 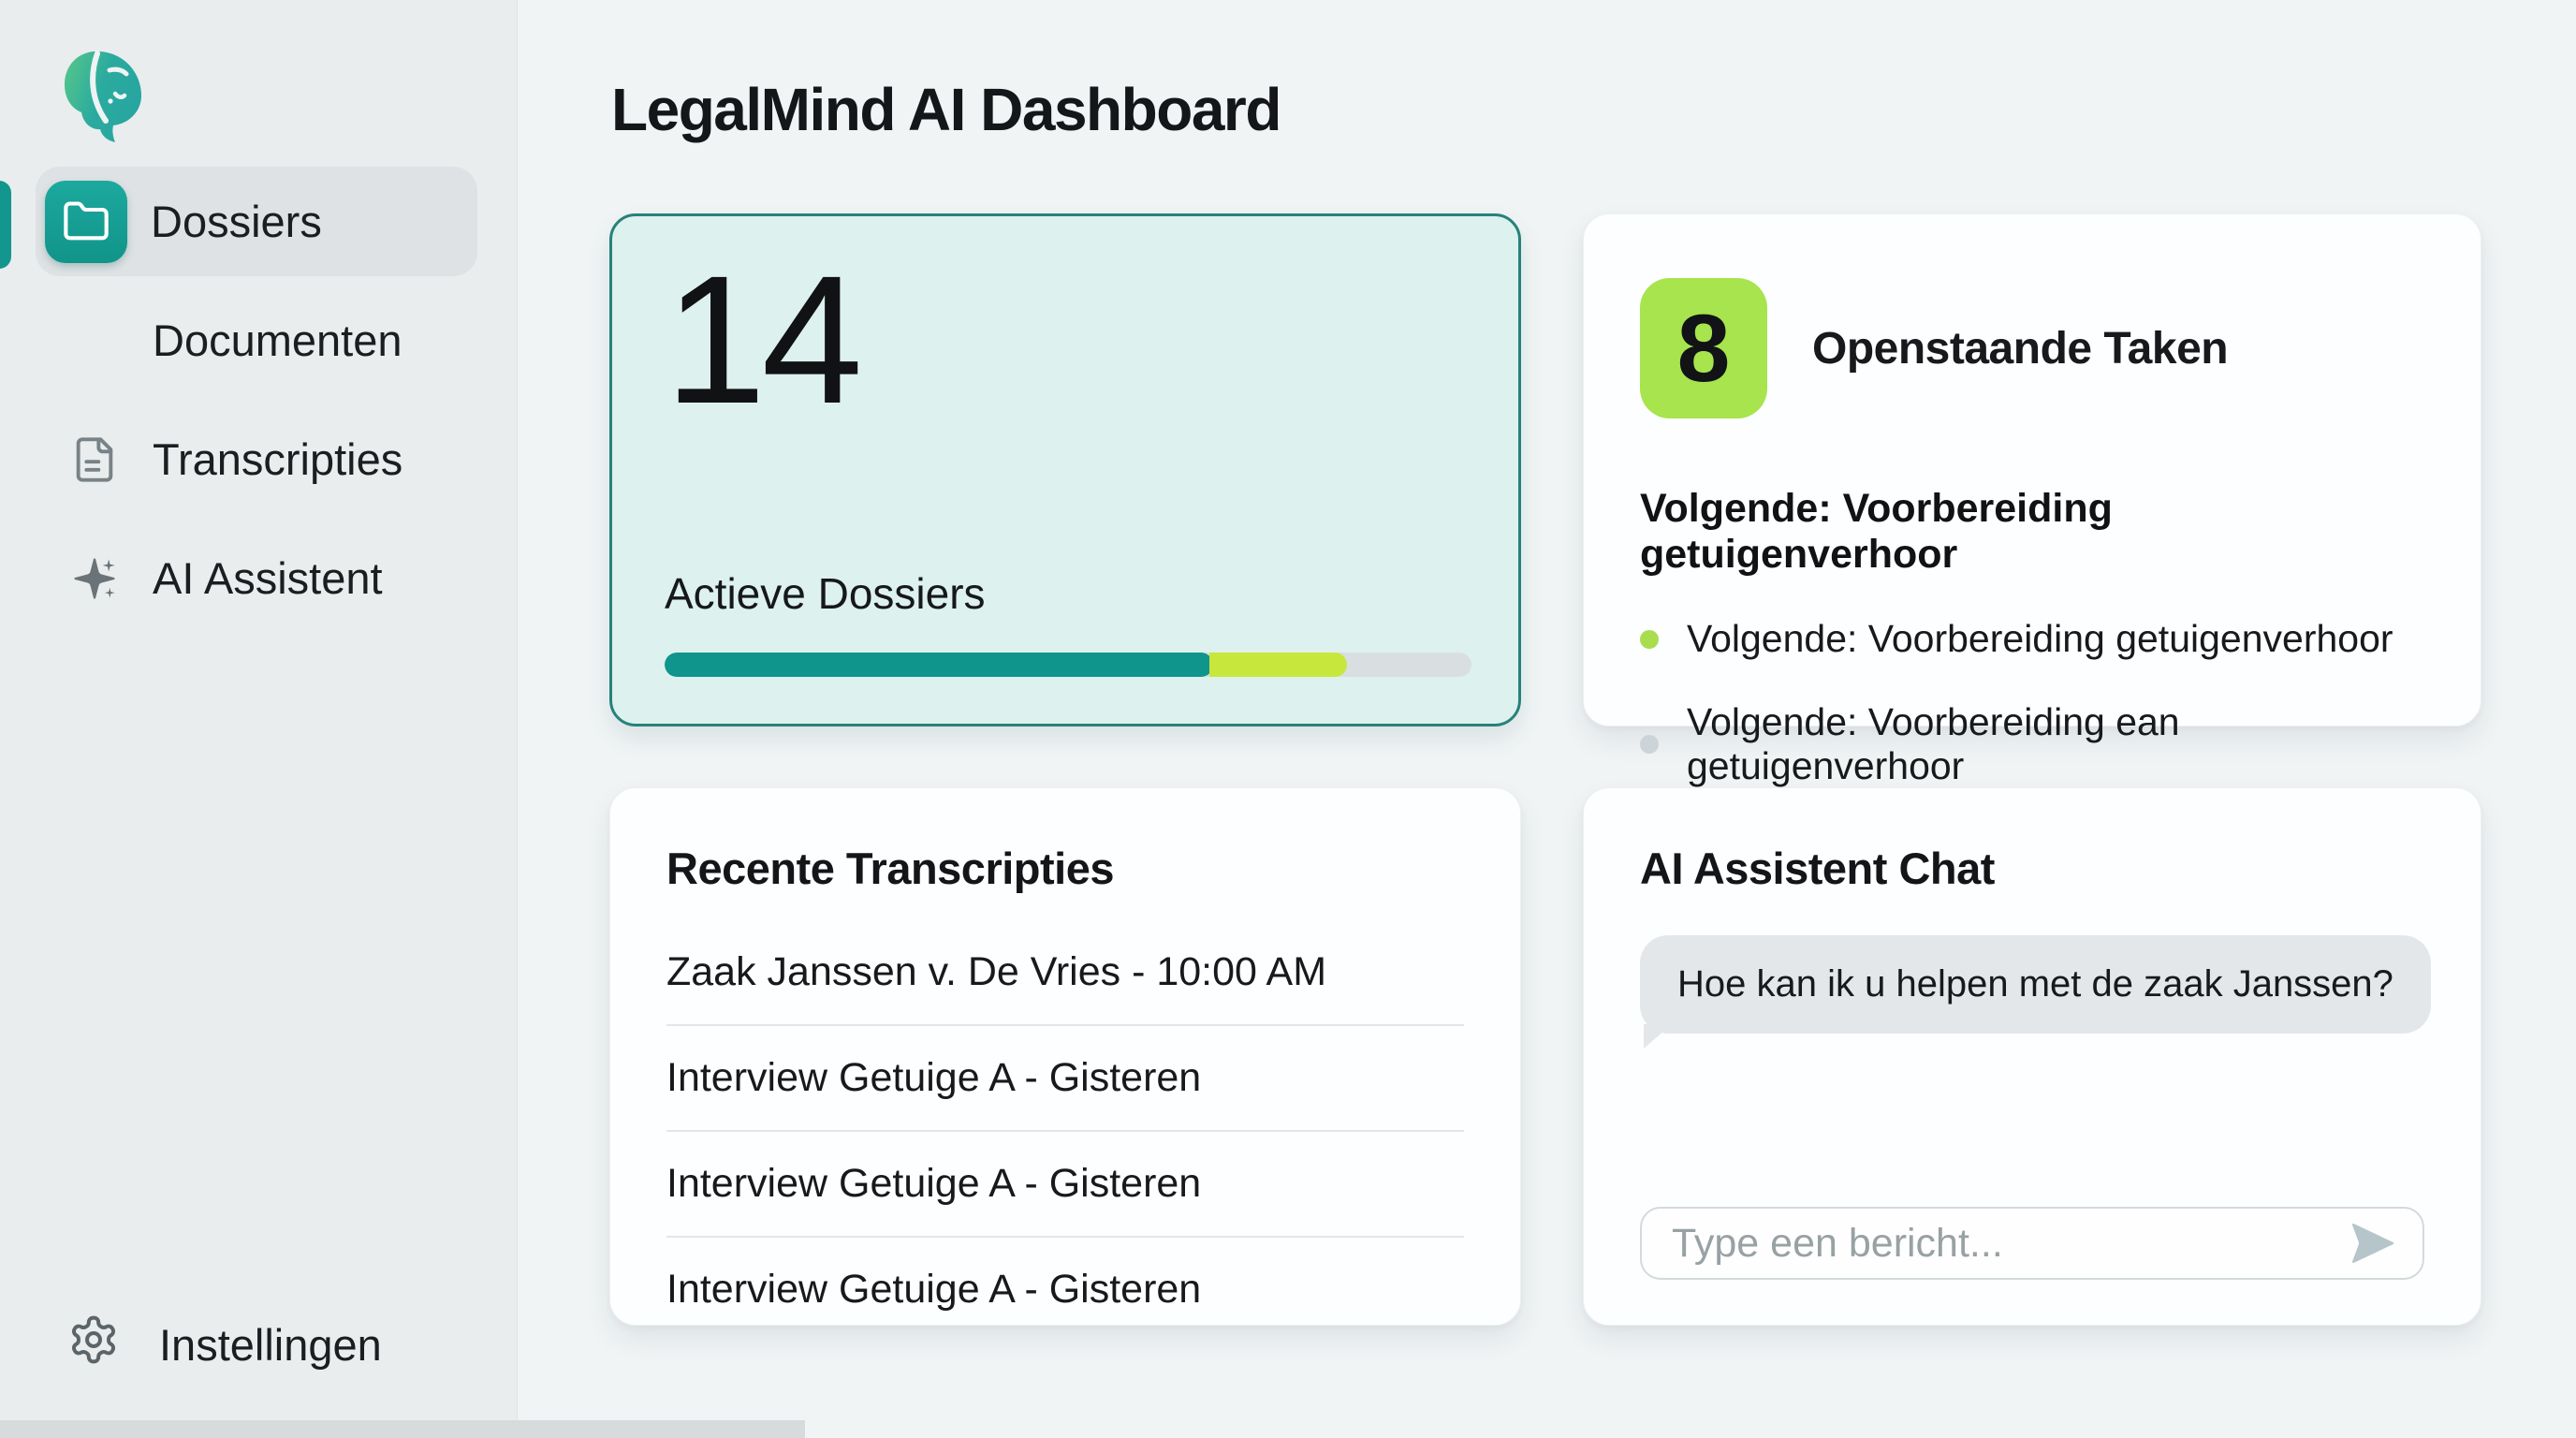 I want to click on sidebar-item-label: Dossiers, so click(x=236, y=221).